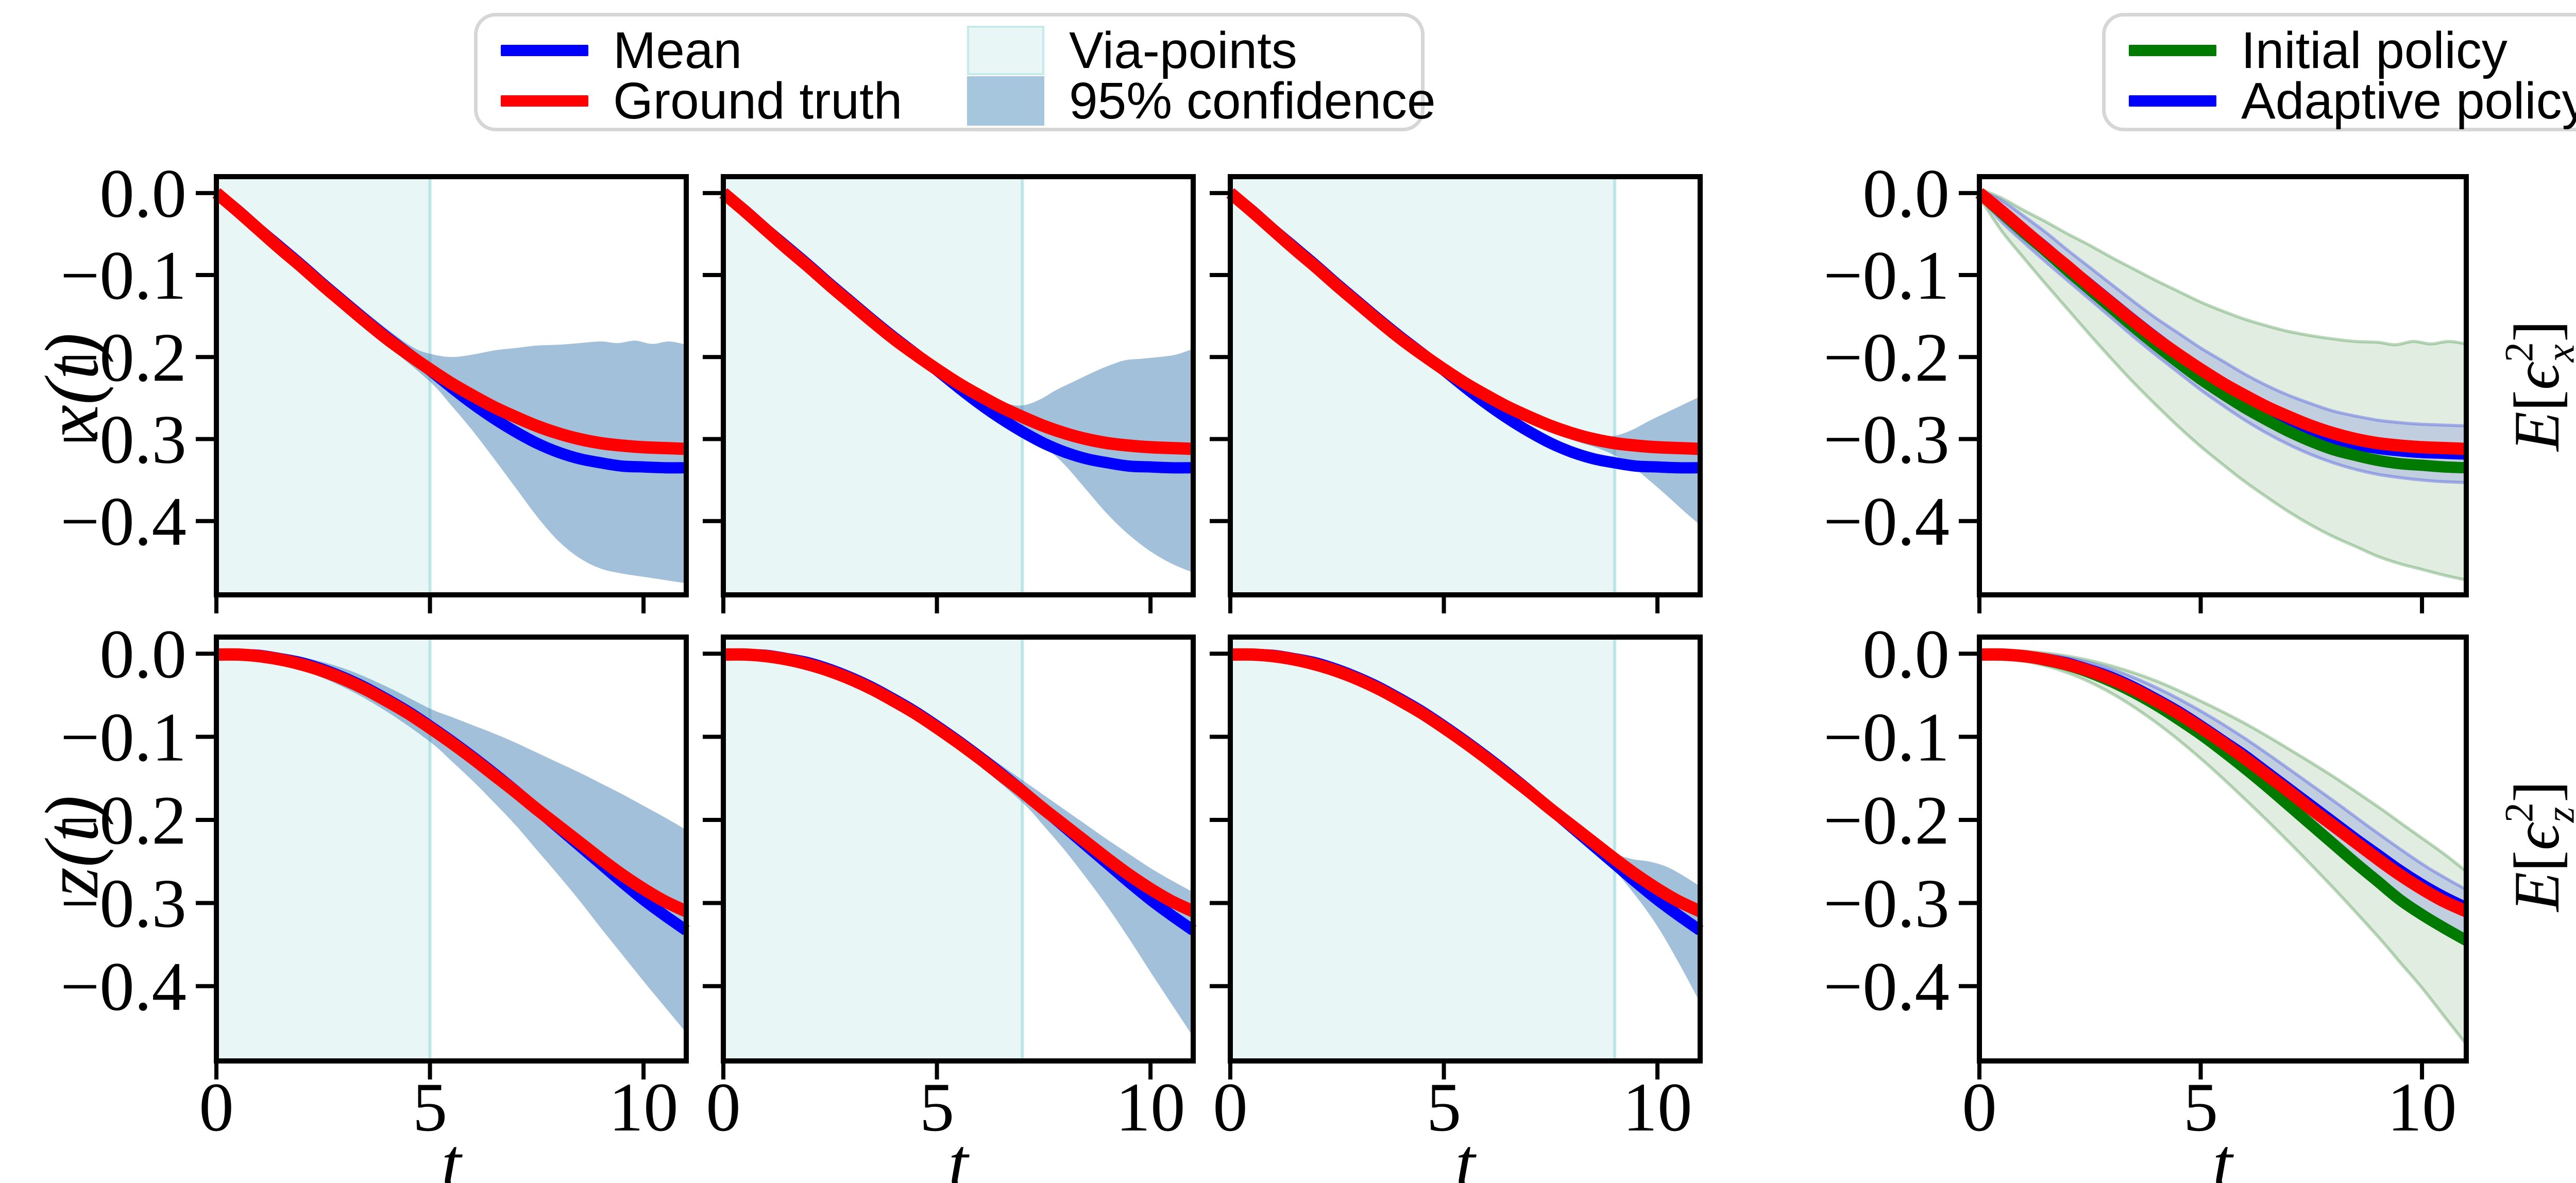 The image size is (2576, 1183). What do you see at coordinates (677, 51) in the screenshot?
I see `legend-label: Mean` at bounding box center [677, 51].